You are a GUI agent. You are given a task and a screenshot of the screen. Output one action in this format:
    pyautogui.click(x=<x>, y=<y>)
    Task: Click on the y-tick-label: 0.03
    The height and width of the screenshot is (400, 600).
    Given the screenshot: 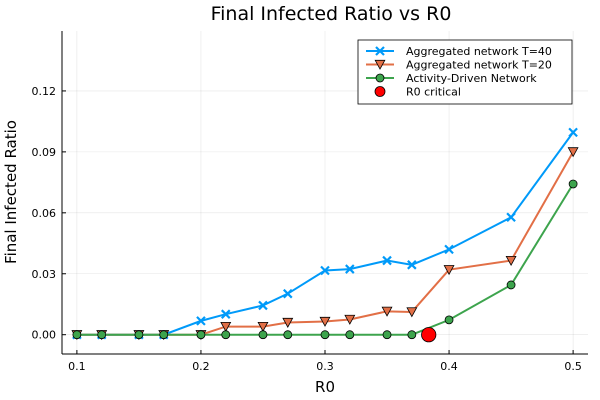 What is the action you would take?
    pyautogui.click(x=44, y=274)
    